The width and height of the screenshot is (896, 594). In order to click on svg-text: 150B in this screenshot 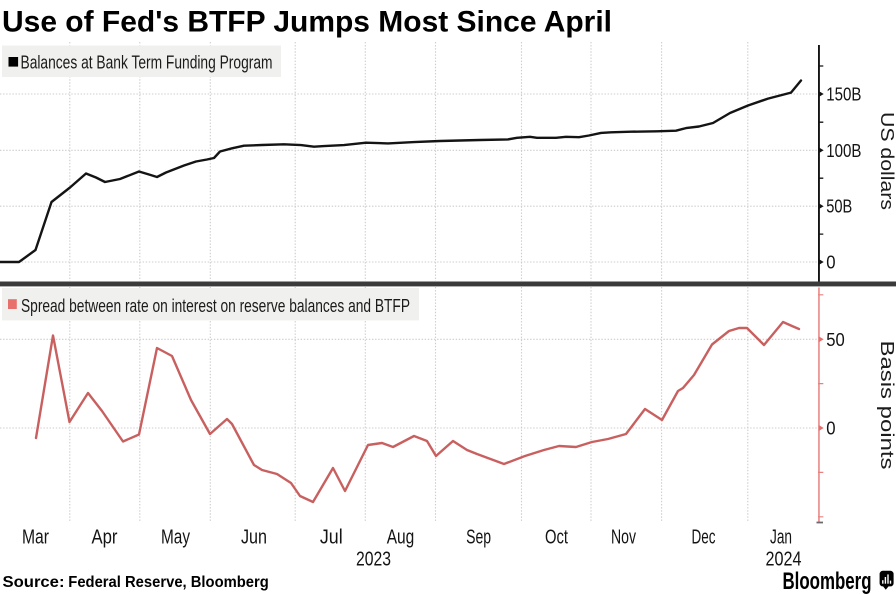, I will do `click(843, 94)`.